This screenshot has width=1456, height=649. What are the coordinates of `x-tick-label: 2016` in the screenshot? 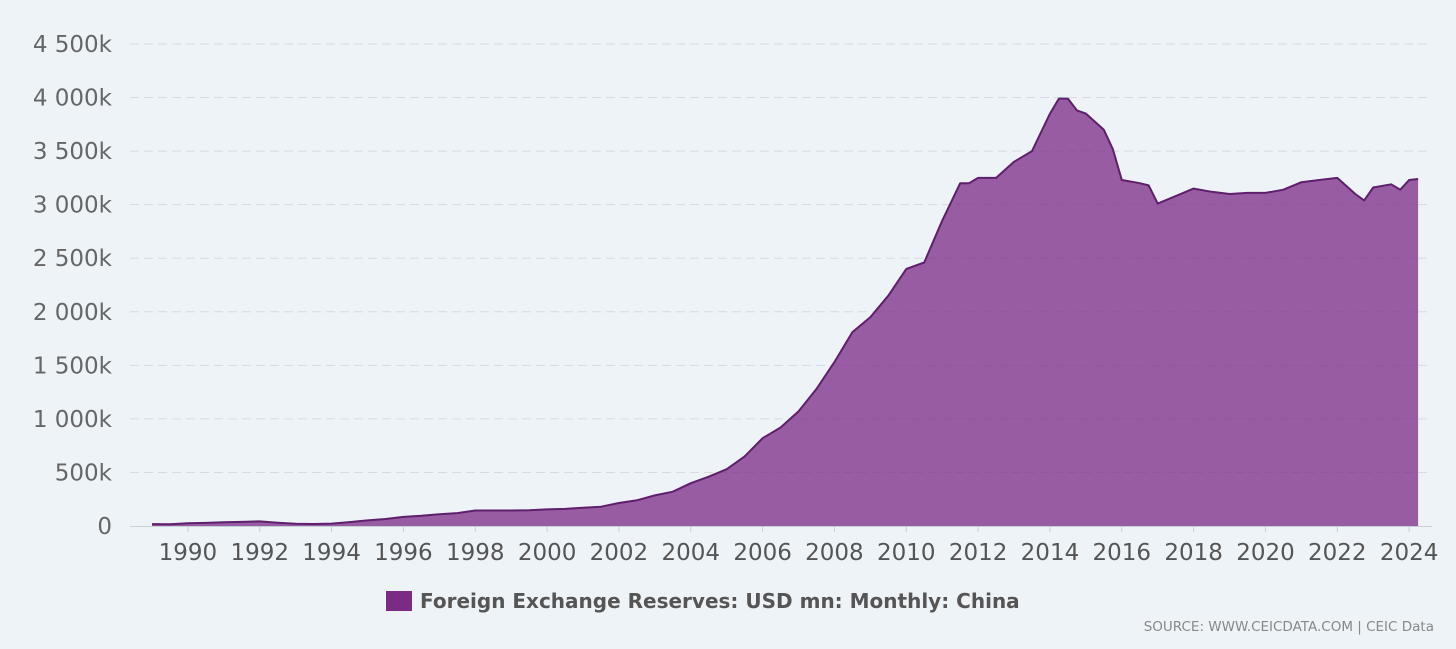 It's located at (1122, 553).